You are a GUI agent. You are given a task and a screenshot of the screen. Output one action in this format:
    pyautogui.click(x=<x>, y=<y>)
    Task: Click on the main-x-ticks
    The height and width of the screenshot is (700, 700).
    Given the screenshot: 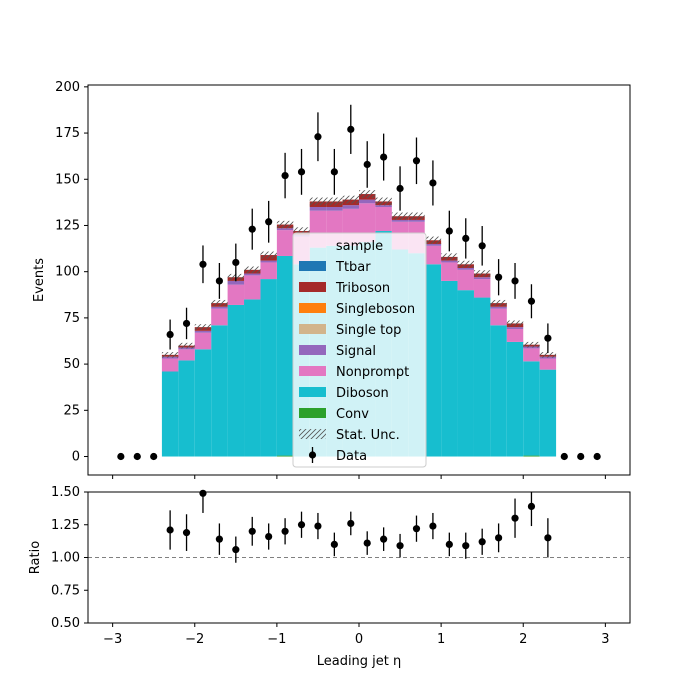 What is the action you would take?
    pyautogui.click(x=359, y=477)
    